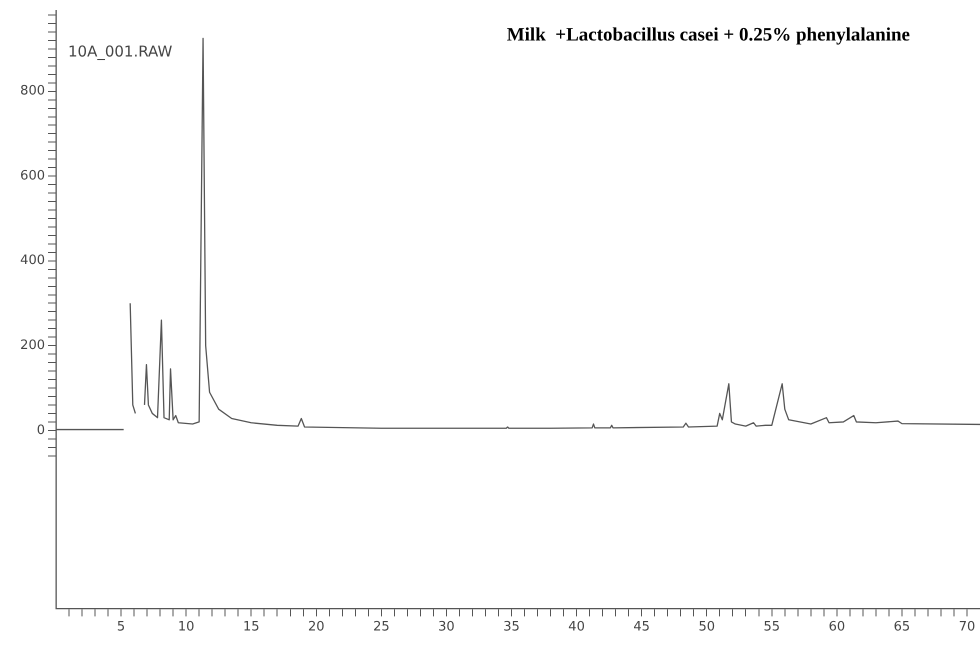  Describe the element at coordinates (641, 627) in the screenshot. I see `x-tick-label: 45` at that location.